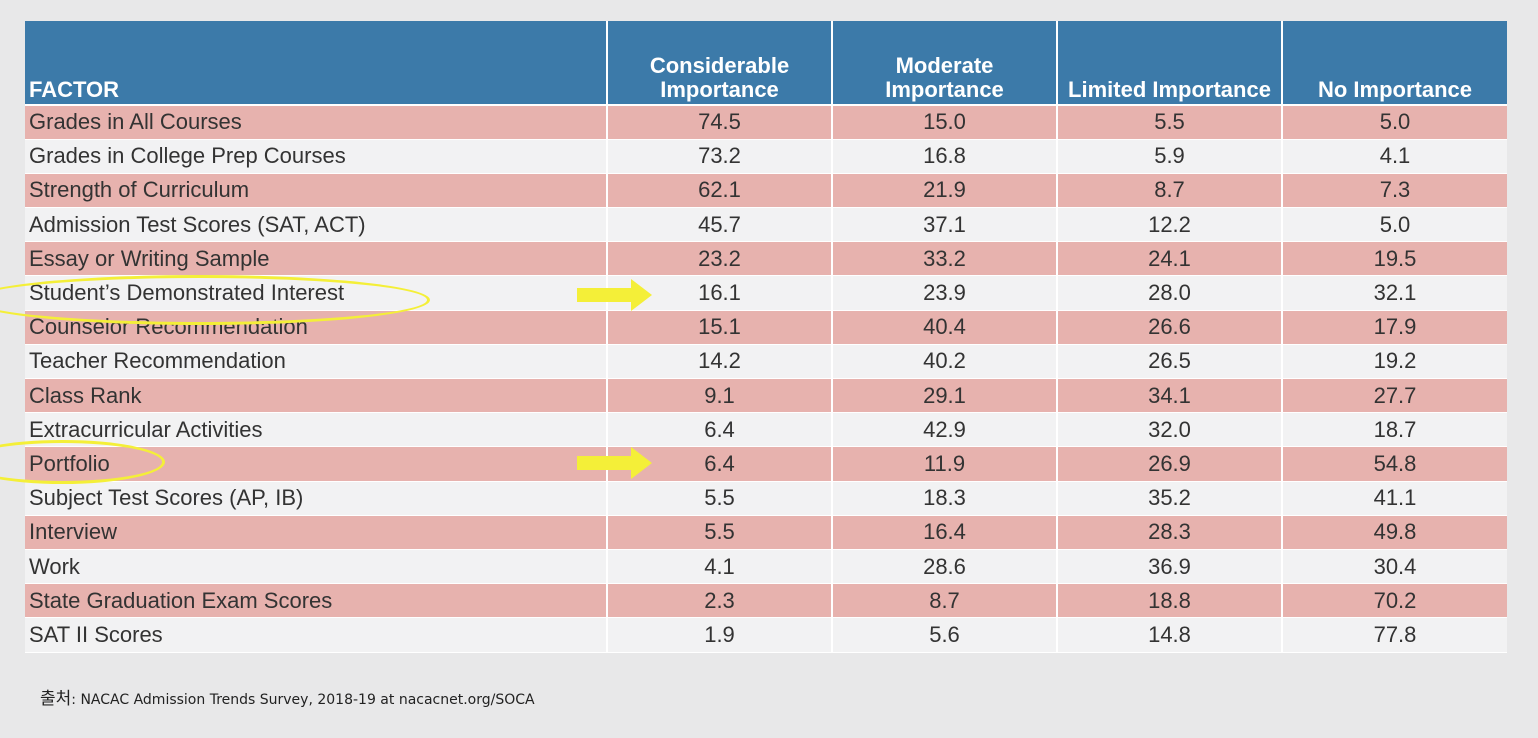 The height and width of the screenshot is (738, 1538). What do you see at coordinates (944, 122) in the screenshot?
I see `value-cell-moderate-importance: 15.0` at bounding box center [944, 122].